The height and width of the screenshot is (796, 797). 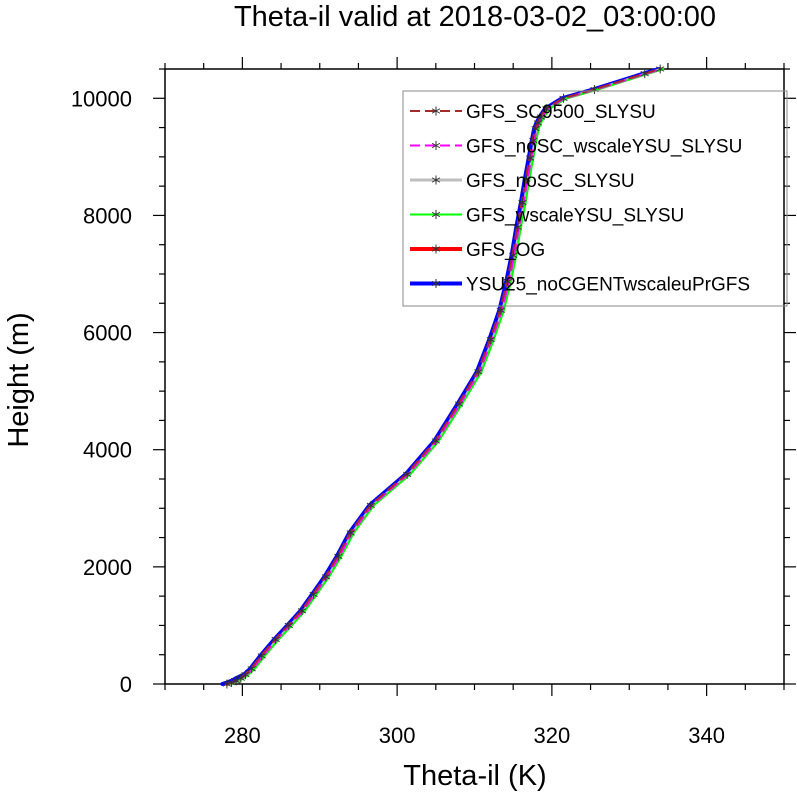 I want to click on legend-label: GFS_SC9500_SLYSU, so click(x=561, y=112).